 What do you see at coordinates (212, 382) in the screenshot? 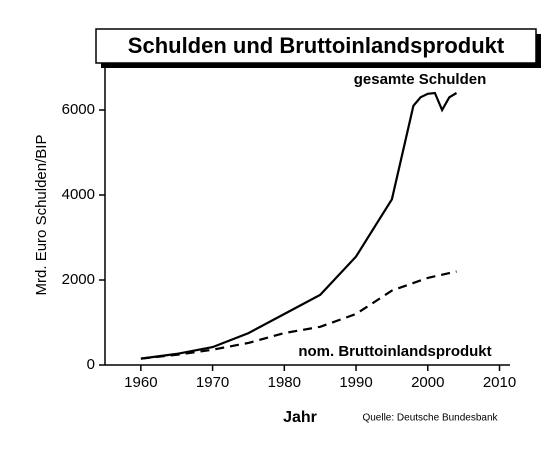
I see `x-tick-label: 1970` at bounding box center [212, 382].